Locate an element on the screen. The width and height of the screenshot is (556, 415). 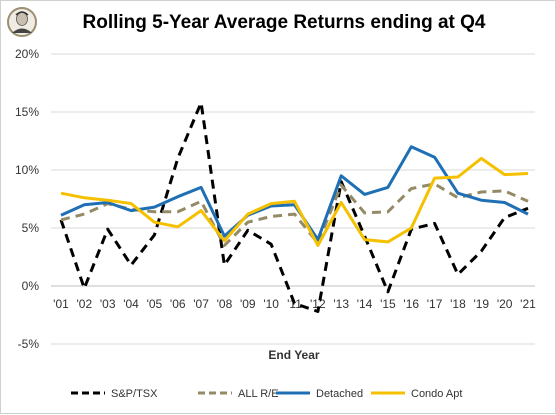
x-tick-label: '10 is located at coordinates (271, 304).